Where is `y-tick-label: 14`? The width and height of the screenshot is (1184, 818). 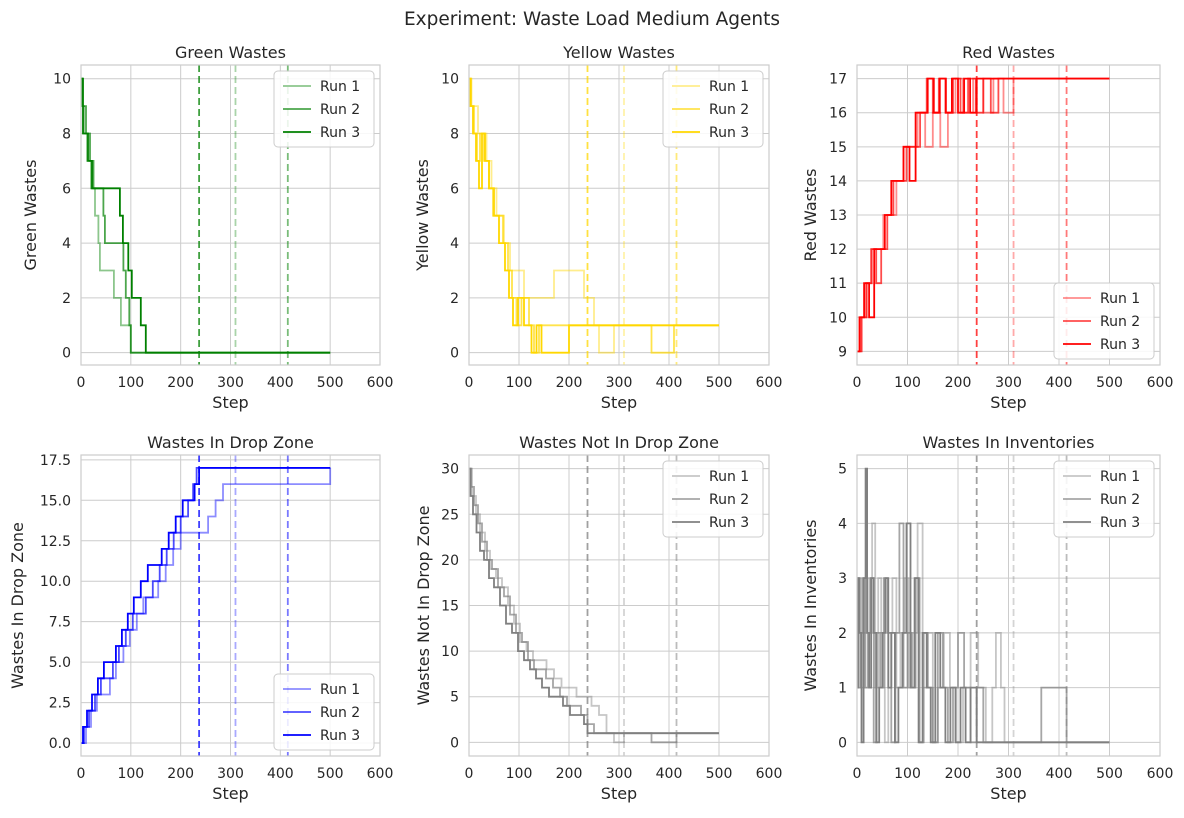
y-tick-label: 14 is located at coordinates (838, 182).